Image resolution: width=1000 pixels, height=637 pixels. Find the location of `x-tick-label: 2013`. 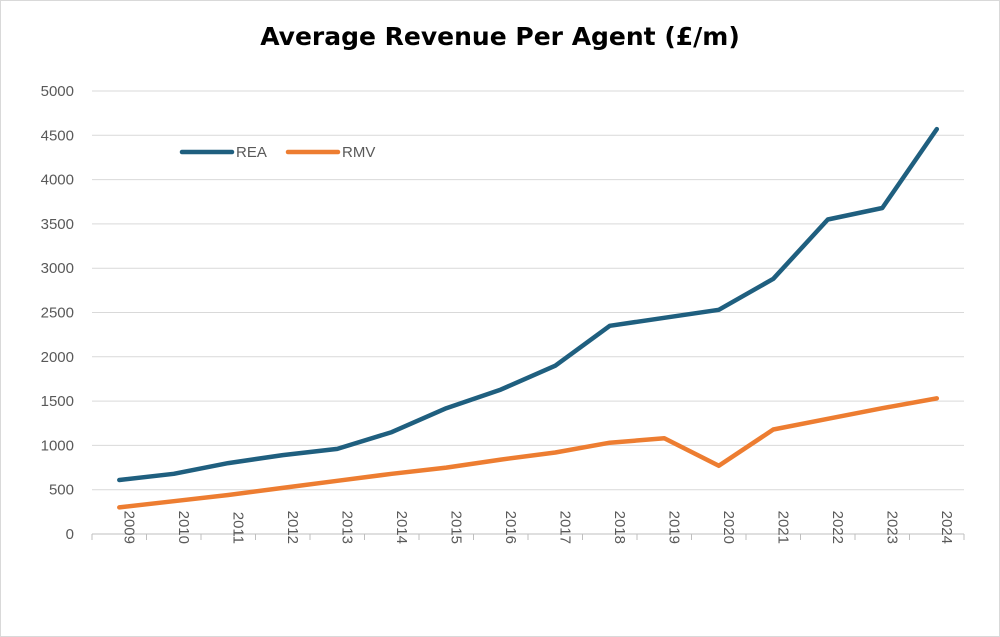

x-tick-label: 2013 is located at coordinates (346, 527).